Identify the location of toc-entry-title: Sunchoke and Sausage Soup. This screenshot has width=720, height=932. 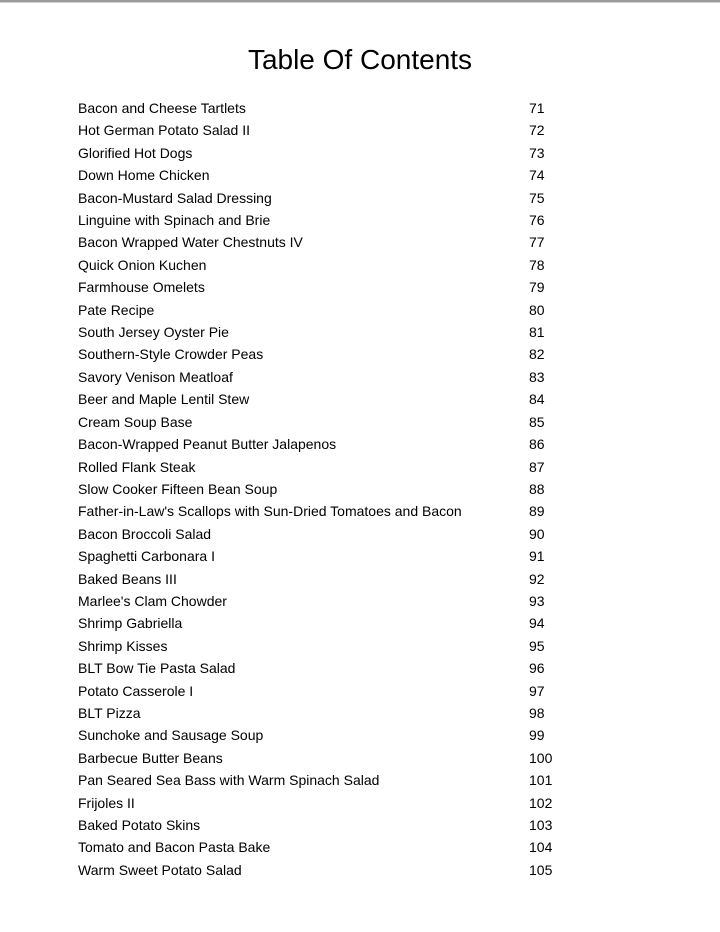
(171, 735).